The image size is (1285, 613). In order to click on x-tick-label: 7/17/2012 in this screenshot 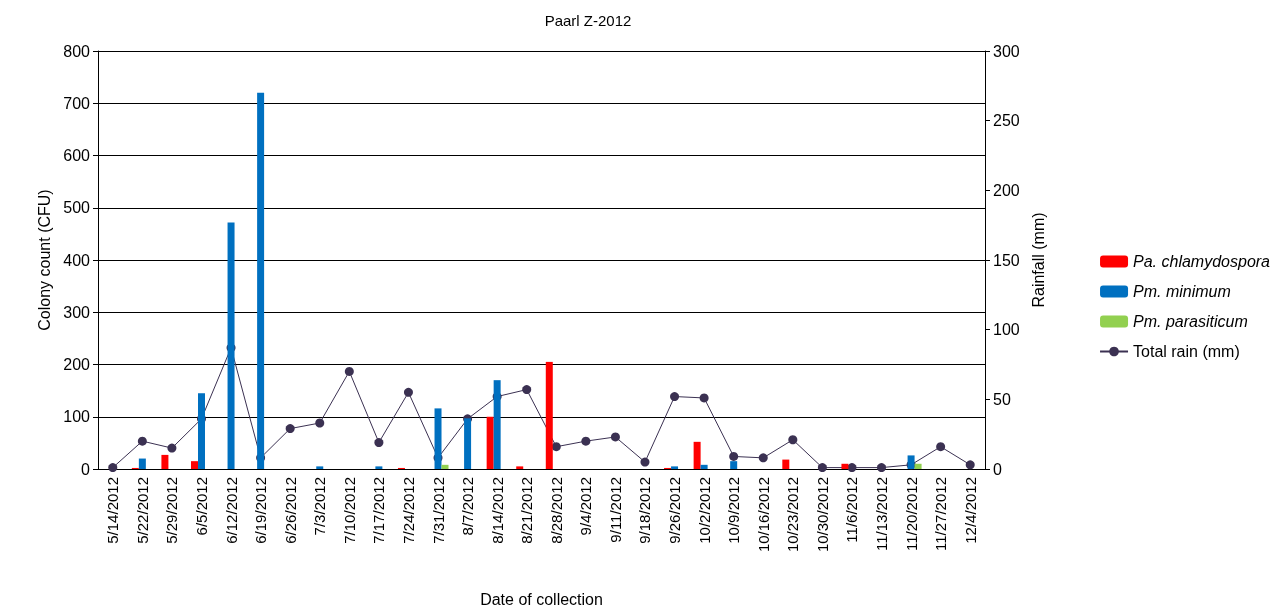, I will do `click(379, 510)`.